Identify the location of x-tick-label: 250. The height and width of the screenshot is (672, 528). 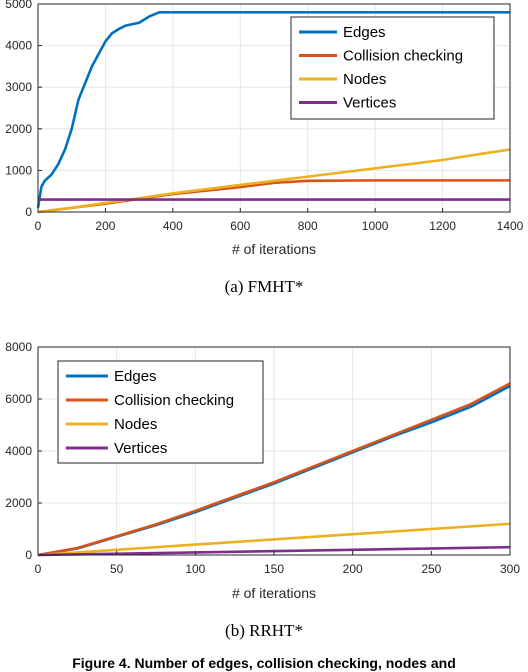
(431, 569).